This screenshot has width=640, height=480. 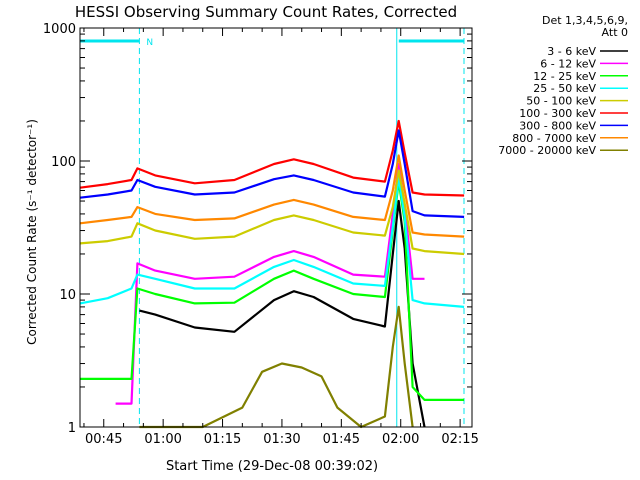 I want to click on y-tick-label: 100, so click(x=63, y=162).